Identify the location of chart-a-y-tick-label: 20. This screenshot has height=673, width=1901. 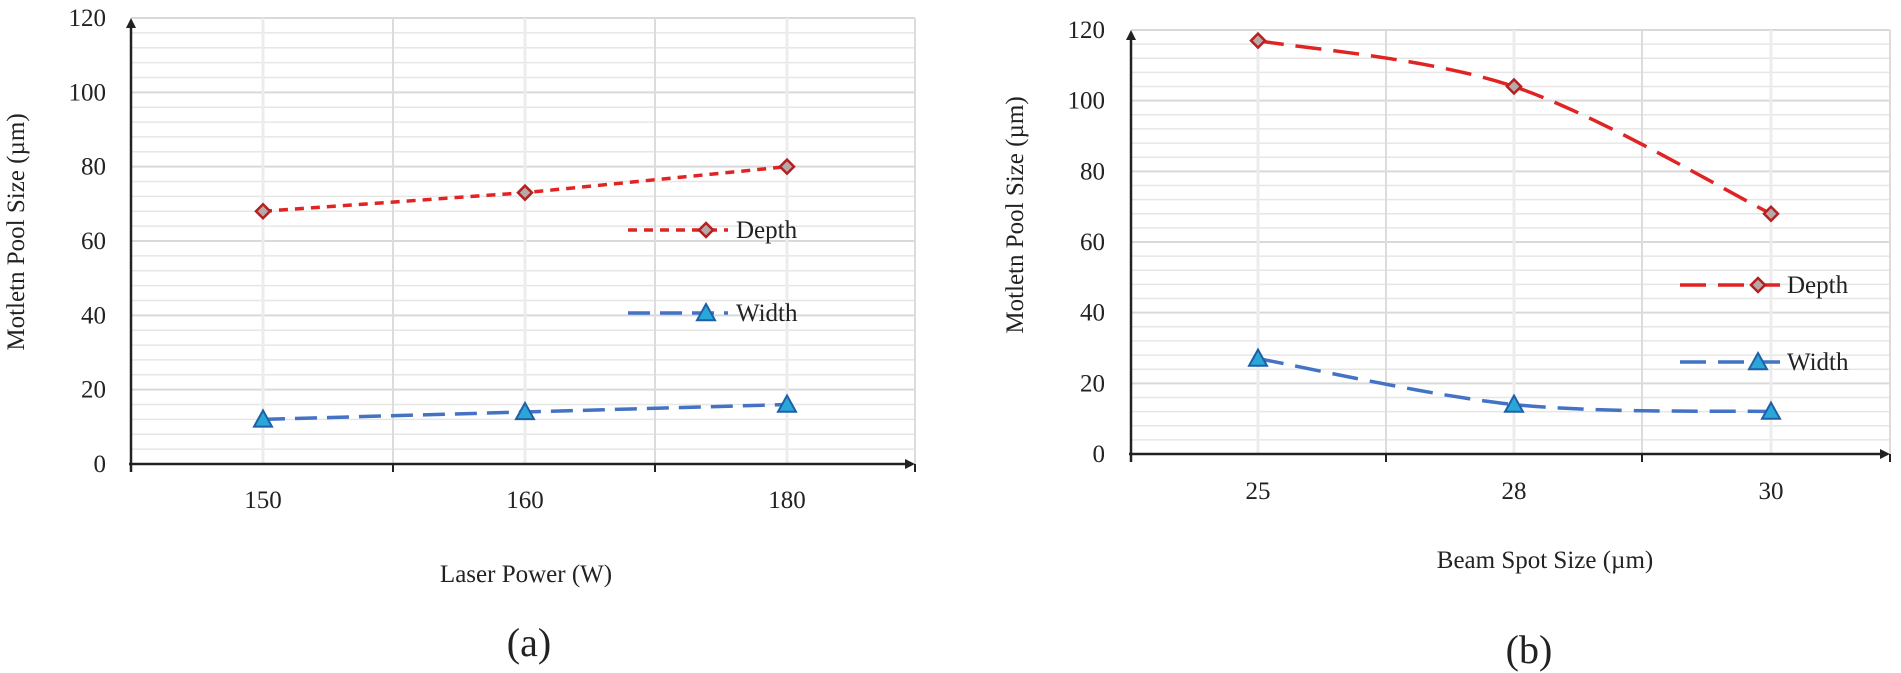
(93, 390).